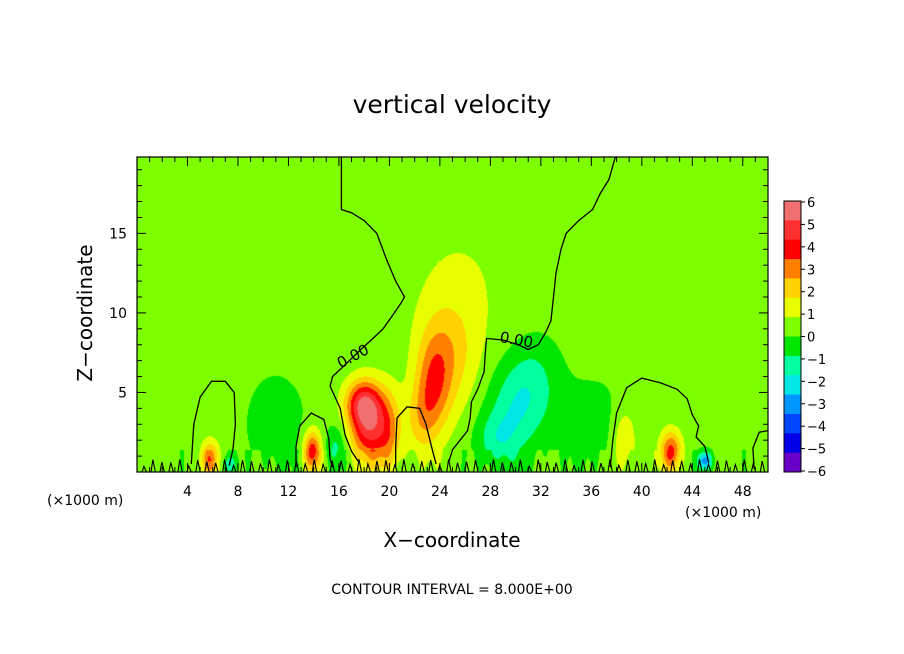 The width and height of the screenshot is (904, 654). I want to click on colorbar: 6 5 4 3 2 1 0 −1 −2 −3 −4 −5 −6, so click(804, 338).